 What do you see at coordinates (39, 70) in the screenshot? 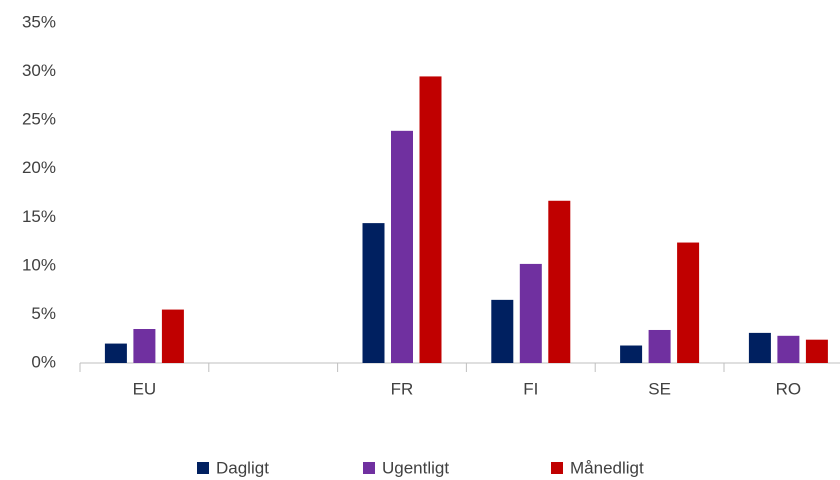
I see `y-tick-label: 30%` at bounding box center [39, 70].